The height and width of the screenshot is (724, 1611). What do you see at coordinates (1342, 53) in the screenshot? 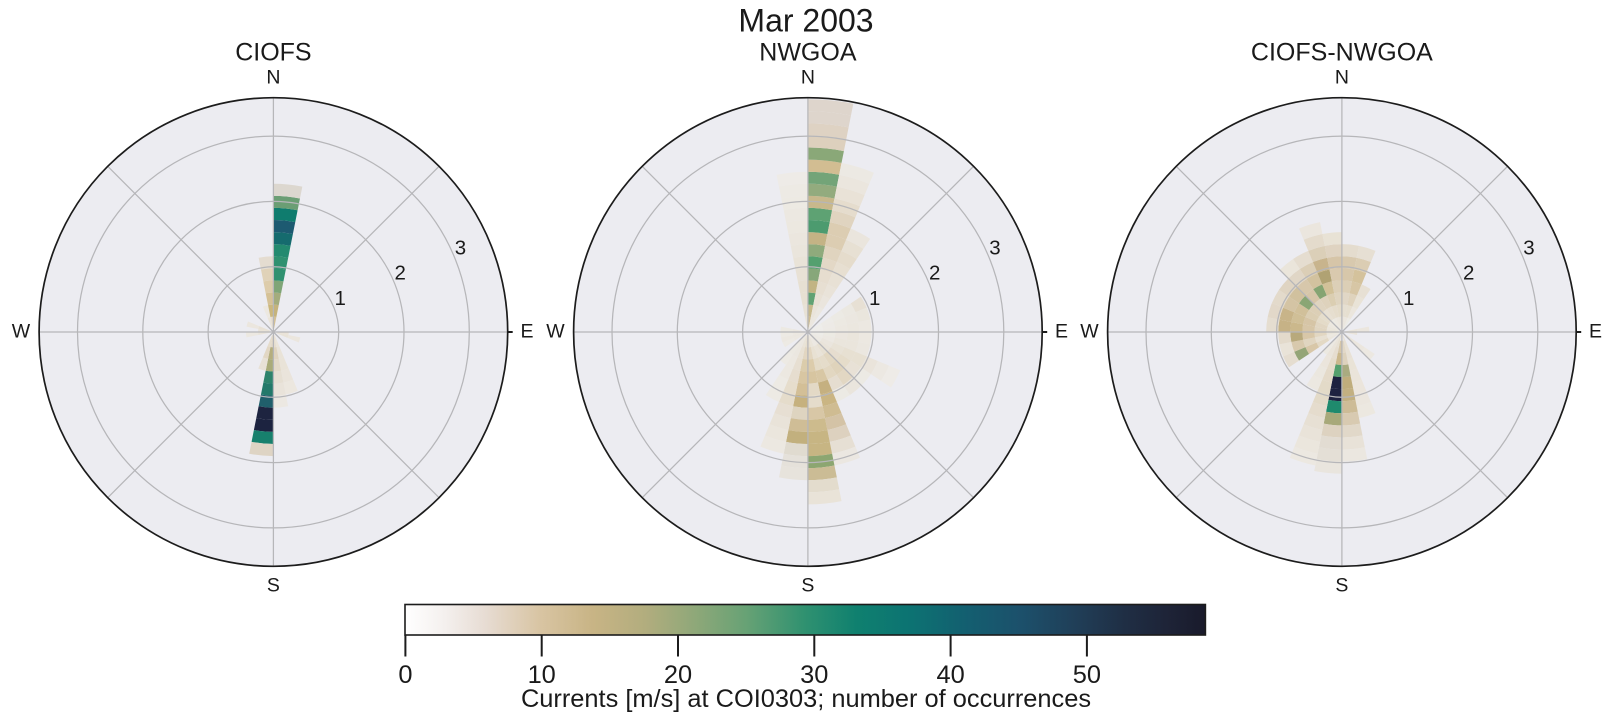
I see `svg-text: CIOFS-NWGOA` at bounding box center [1342, 53].